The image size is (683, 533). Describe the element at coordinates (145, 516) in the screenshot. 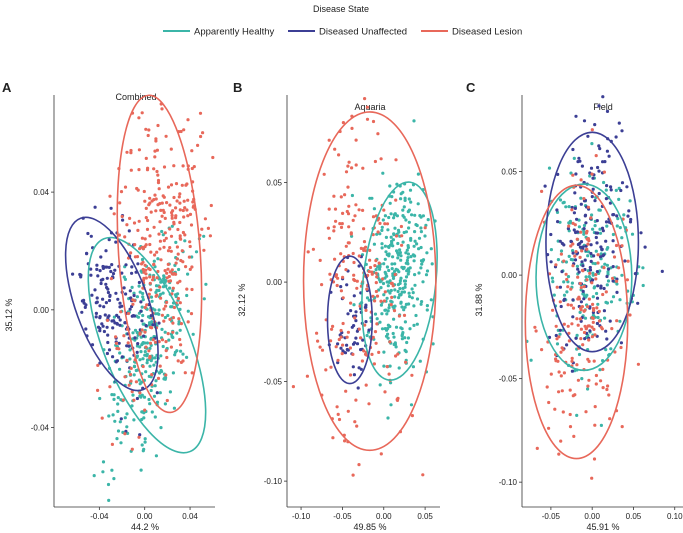

I see `x-tick-label: 0.00` at that location.